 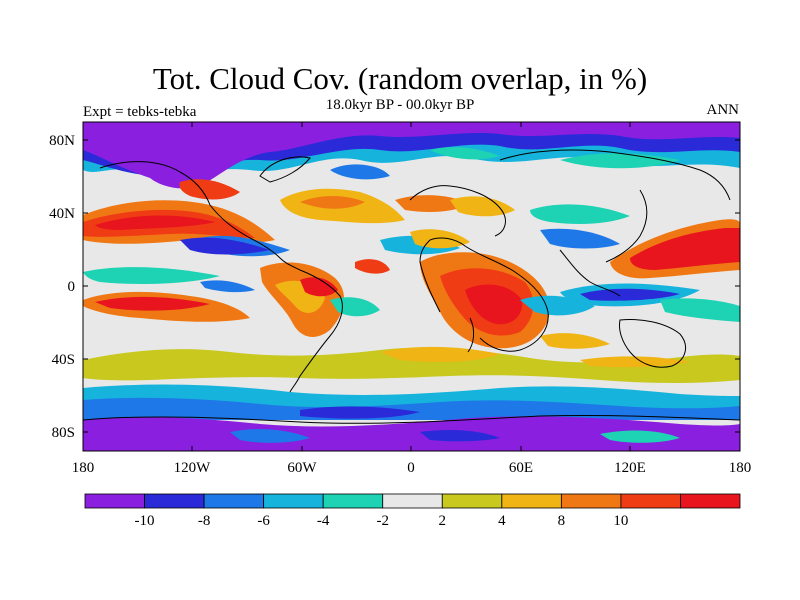 I want to click on map-title: Tot. Cloud Cov. (random overlap, in %), so click(x=400, y=78).